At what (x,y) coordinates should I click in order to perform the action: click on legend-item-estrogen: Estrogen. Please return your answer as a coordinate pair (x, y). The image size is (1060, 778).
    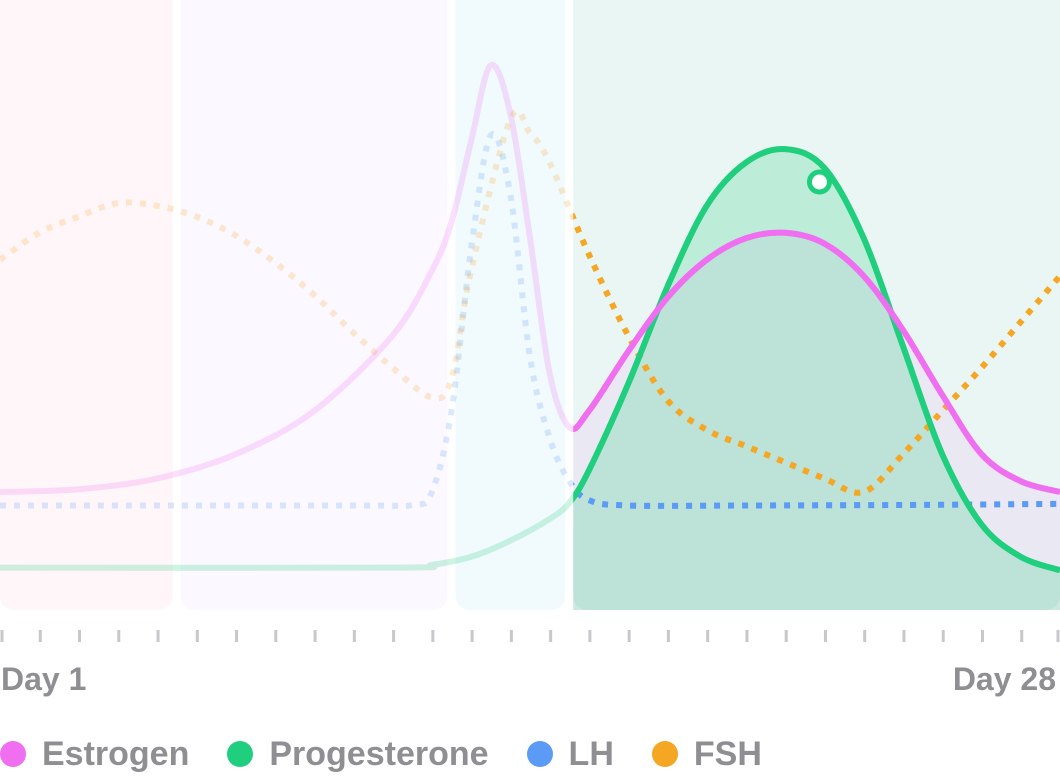
    Looking at the image, I should click on (94, 754).